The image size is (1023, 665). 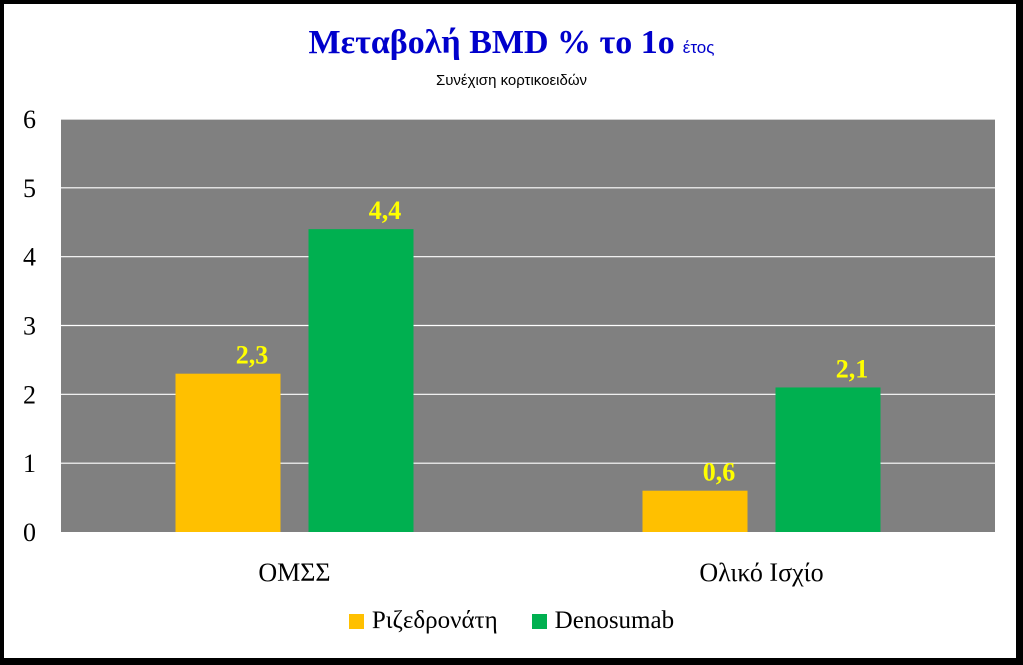 What do you see at coordinates (385, 210) in the screenshot?
I see `data-label: 4,4` at bounding box center [385, 210].